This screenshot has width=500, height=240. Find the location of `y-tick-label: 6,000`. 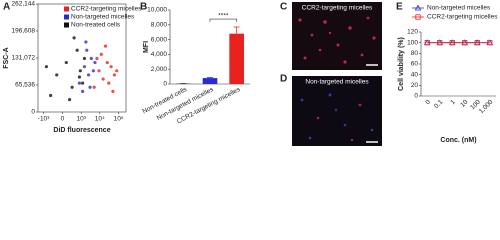

y-tick-label: 6,000 is located at coordinates (159, 39).